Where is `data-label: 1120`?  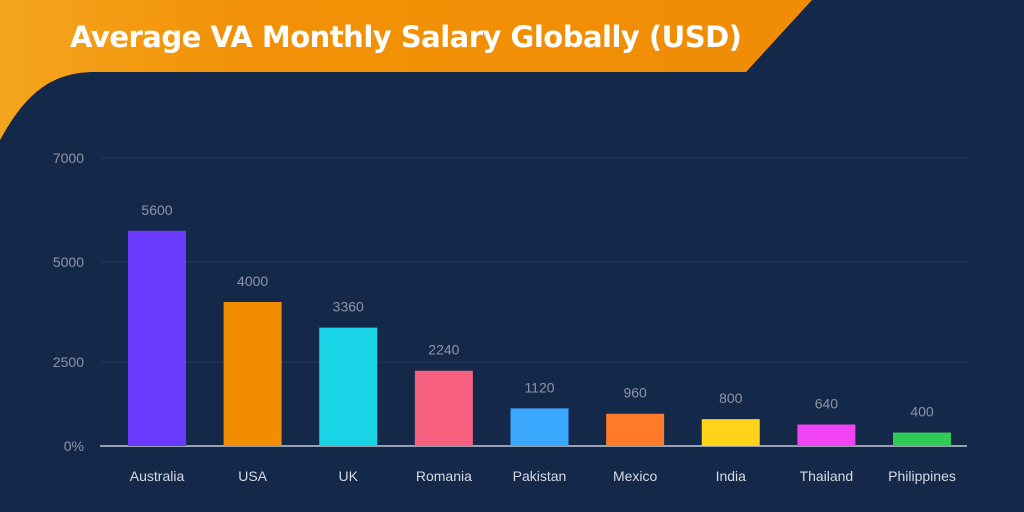 data-label: 1120 is located at coordinates (539, 387).